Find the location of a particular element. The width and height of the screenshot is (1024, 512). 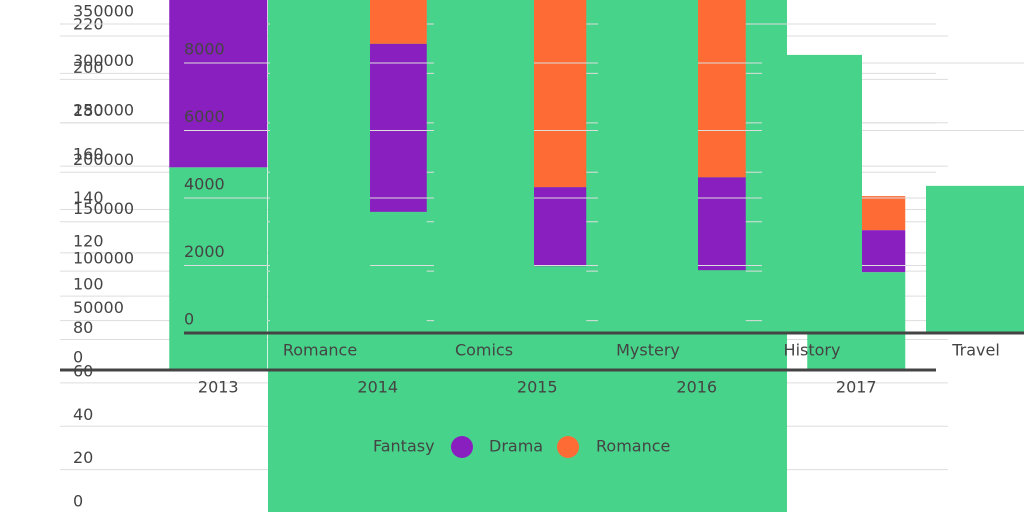

y-tick-label: 200000 is located at coordinates (103, 159).